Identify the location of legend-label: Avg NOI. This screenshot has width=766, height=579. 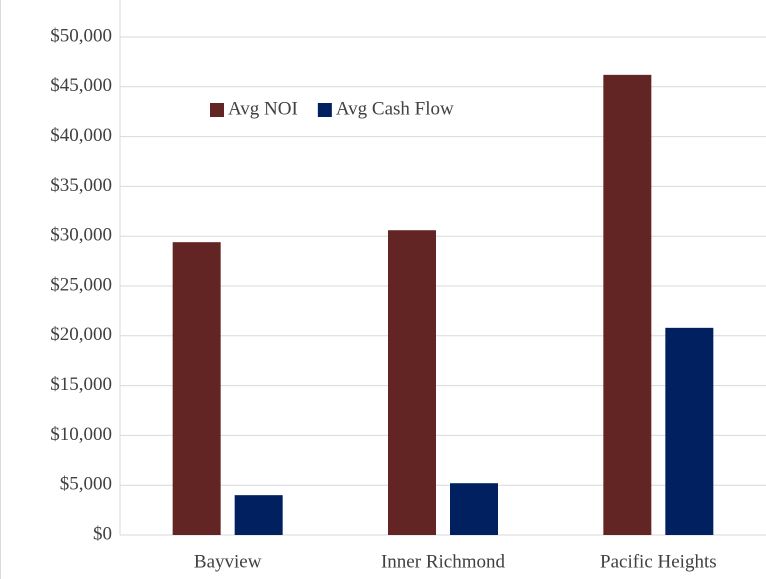
(263, 108).